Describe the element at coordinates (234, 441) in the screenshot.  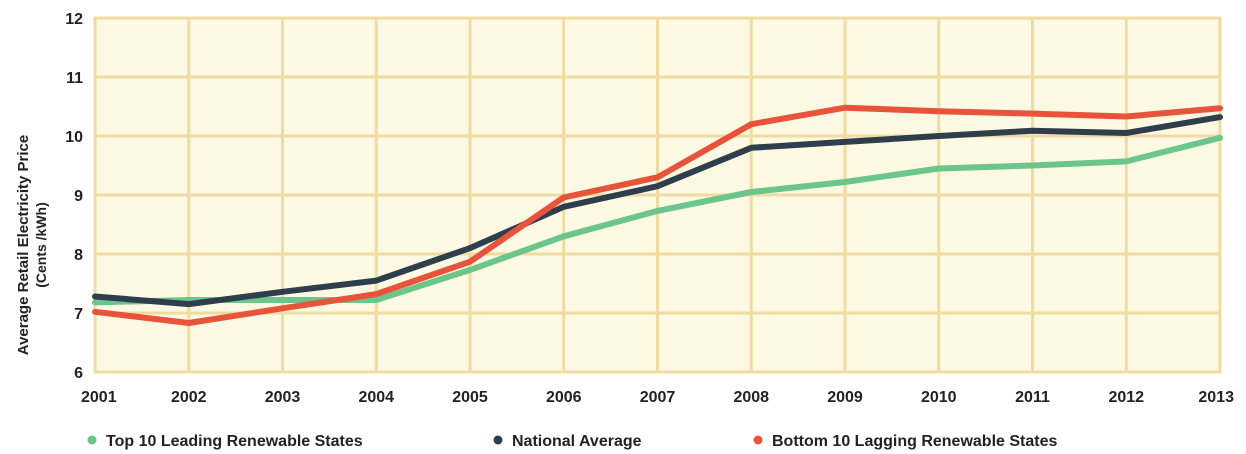
I see `legend-label-1: Top 10 Leading Renewable States` at that location.